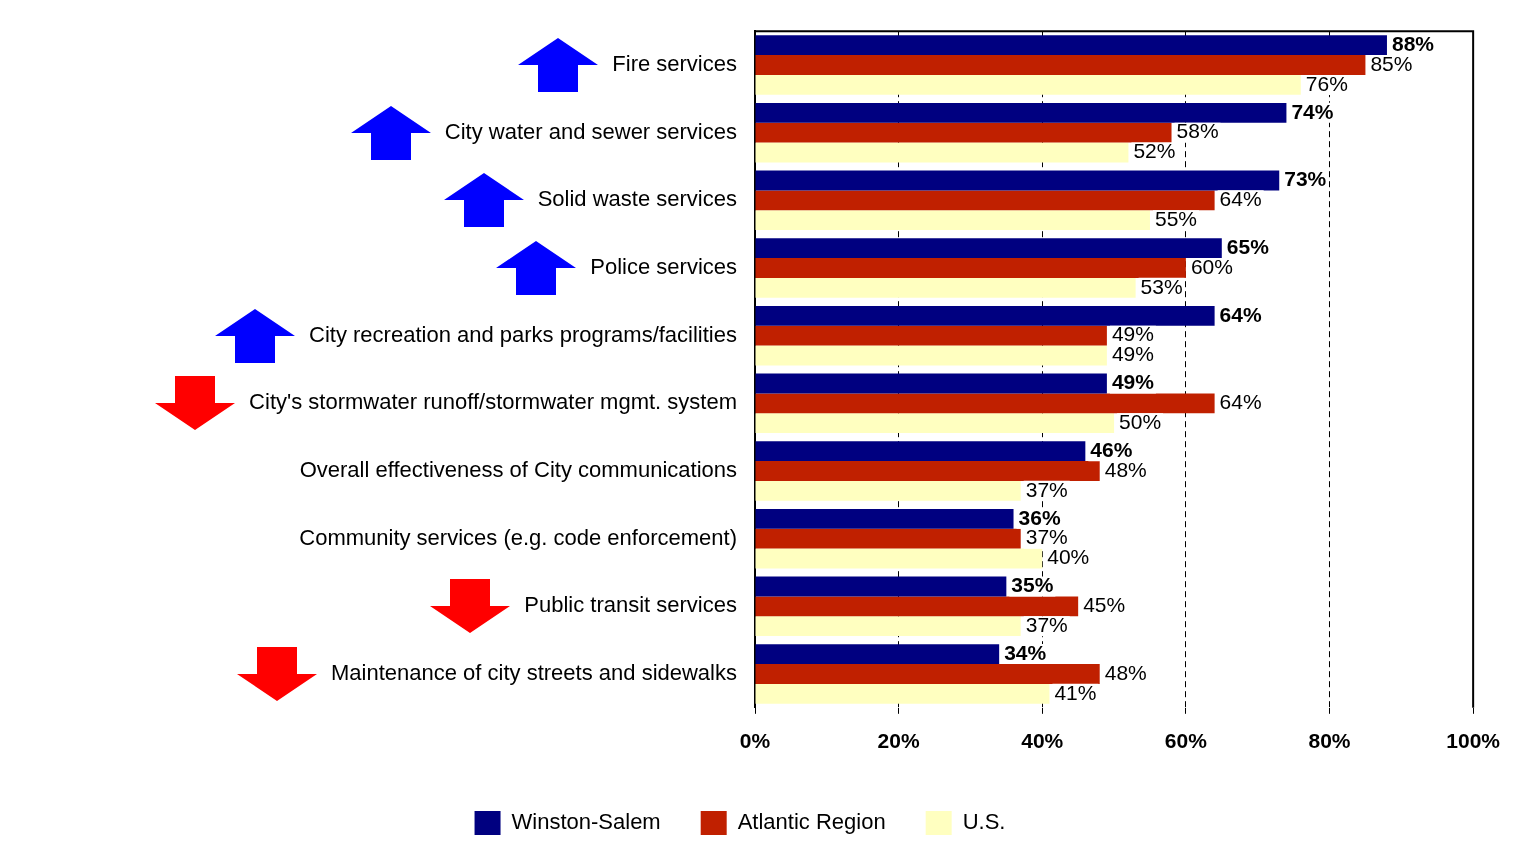 The image size is (1516, 845). What do you see at coordinates (518, 470) in the screenshot?
I see `y-tick-label: Overall effectiveness of City communications` at bounding box center [518, 470].